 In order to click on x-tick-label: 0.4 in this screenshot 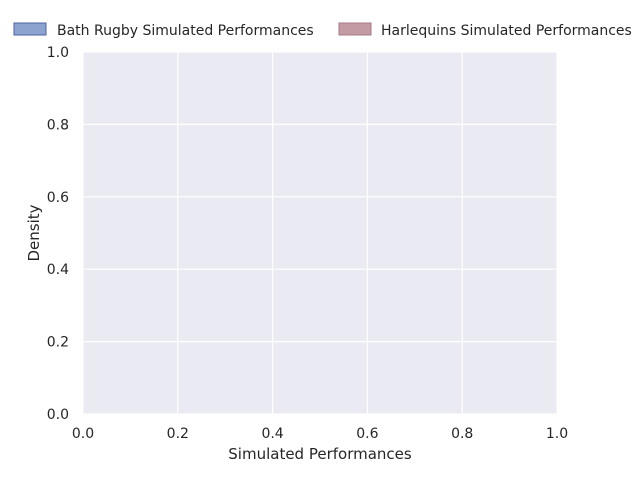, I will do `click(272, 434)`.